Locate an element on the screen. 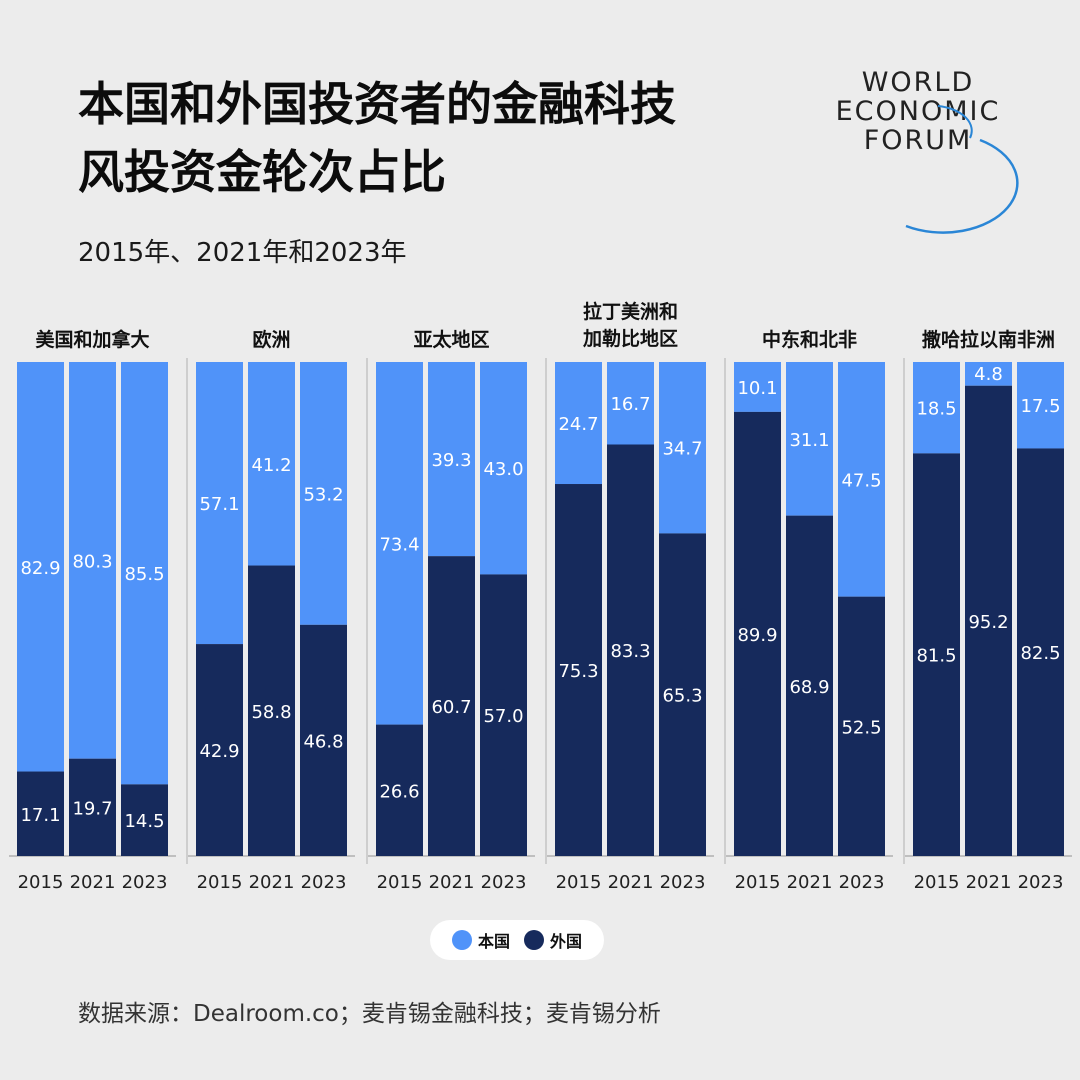  title-line-2: 风投资金轮次占比 is located at coordinates (262, 172).